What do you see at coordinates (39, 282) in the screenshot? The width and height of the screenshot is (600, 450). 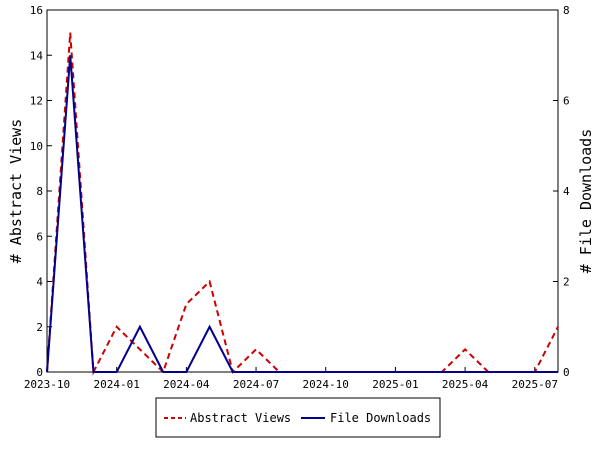 I see `y-tick-label-left-2: 4` at bounding box center [39, 282].